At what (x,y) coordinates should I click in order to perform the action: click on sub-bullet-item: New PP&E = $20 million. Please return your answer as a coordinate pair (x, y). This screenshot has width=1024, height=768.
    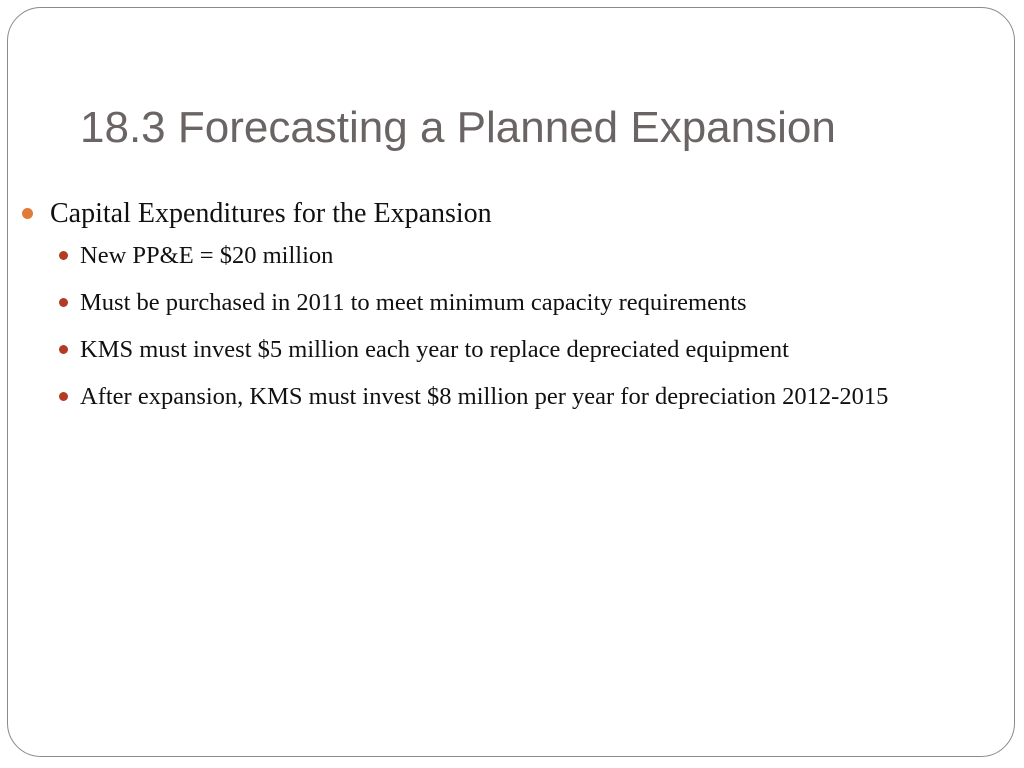
    Looking at the image, I should click on (499, 255).